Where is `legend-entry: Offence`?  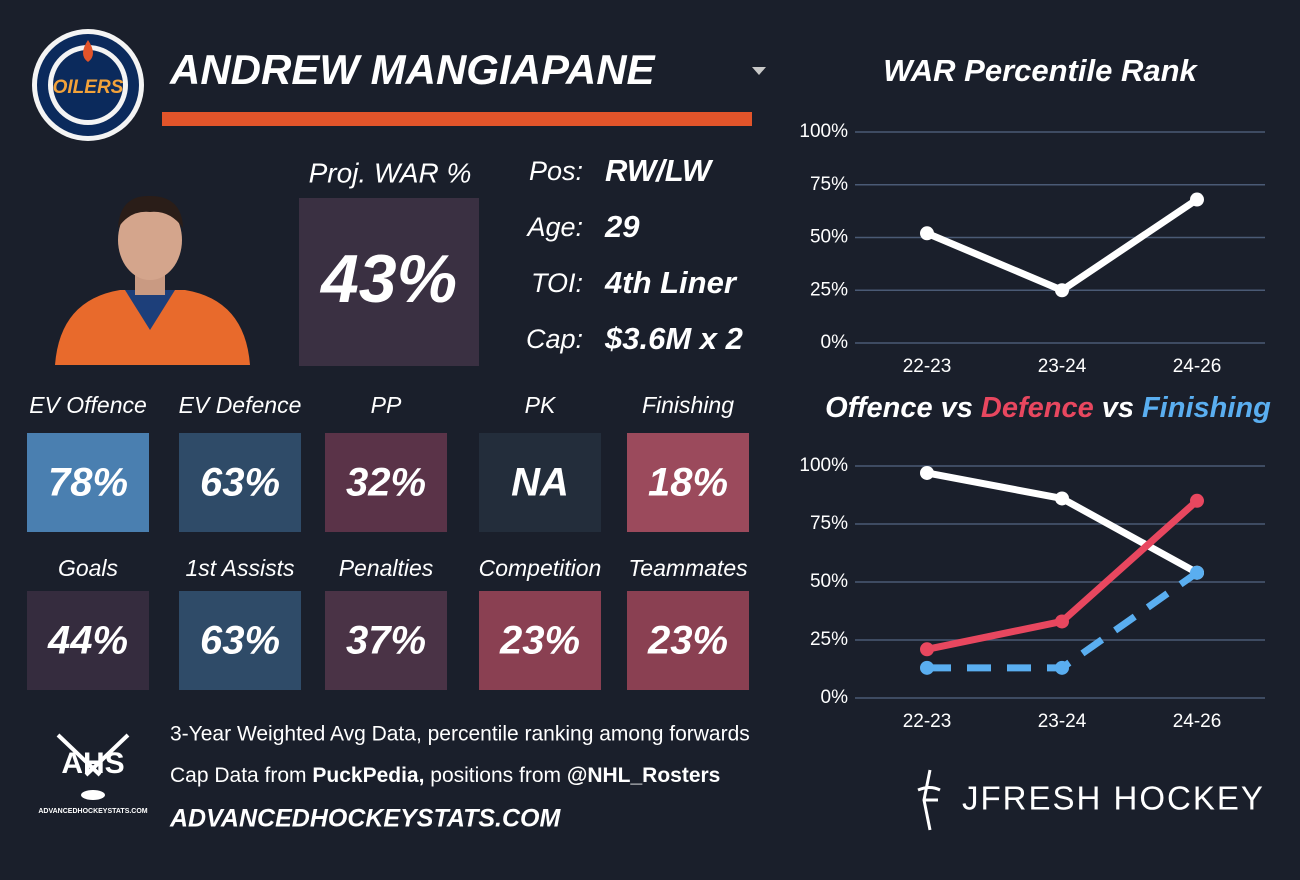
legend-entry: Offence is located at coordinates (878, 408).